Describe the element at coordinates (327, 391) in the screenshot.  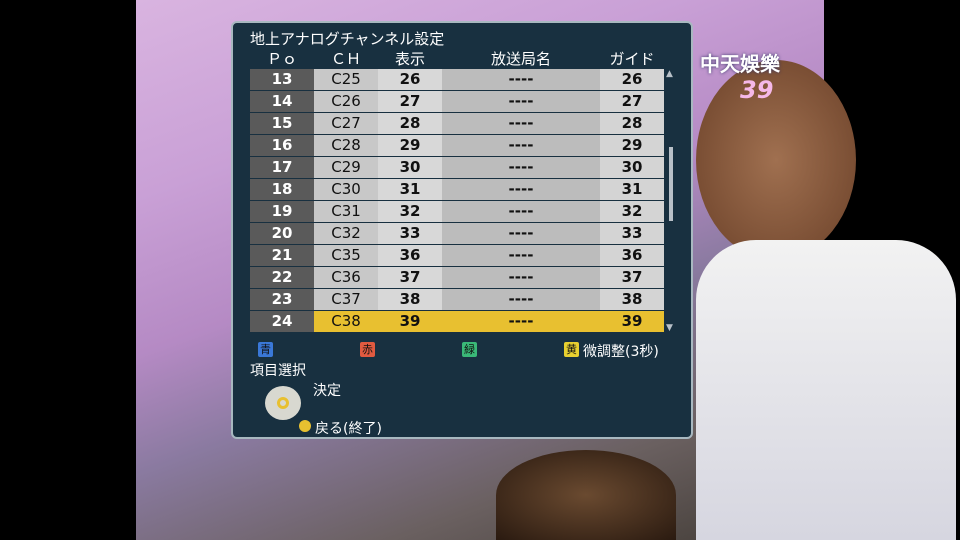
I see `enter-label: 決定` at that location.